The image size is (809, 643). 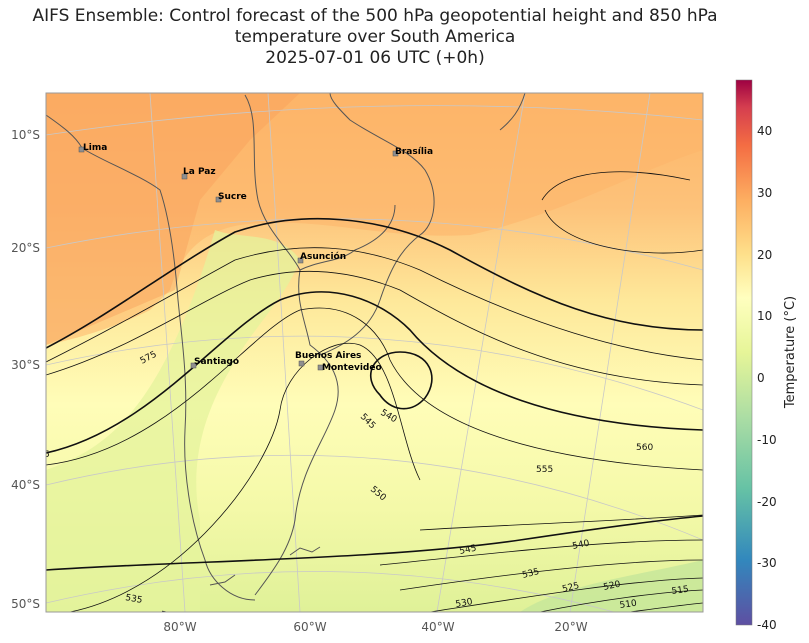 I want to click on contour-label: 515, so click(x=680, y=591).